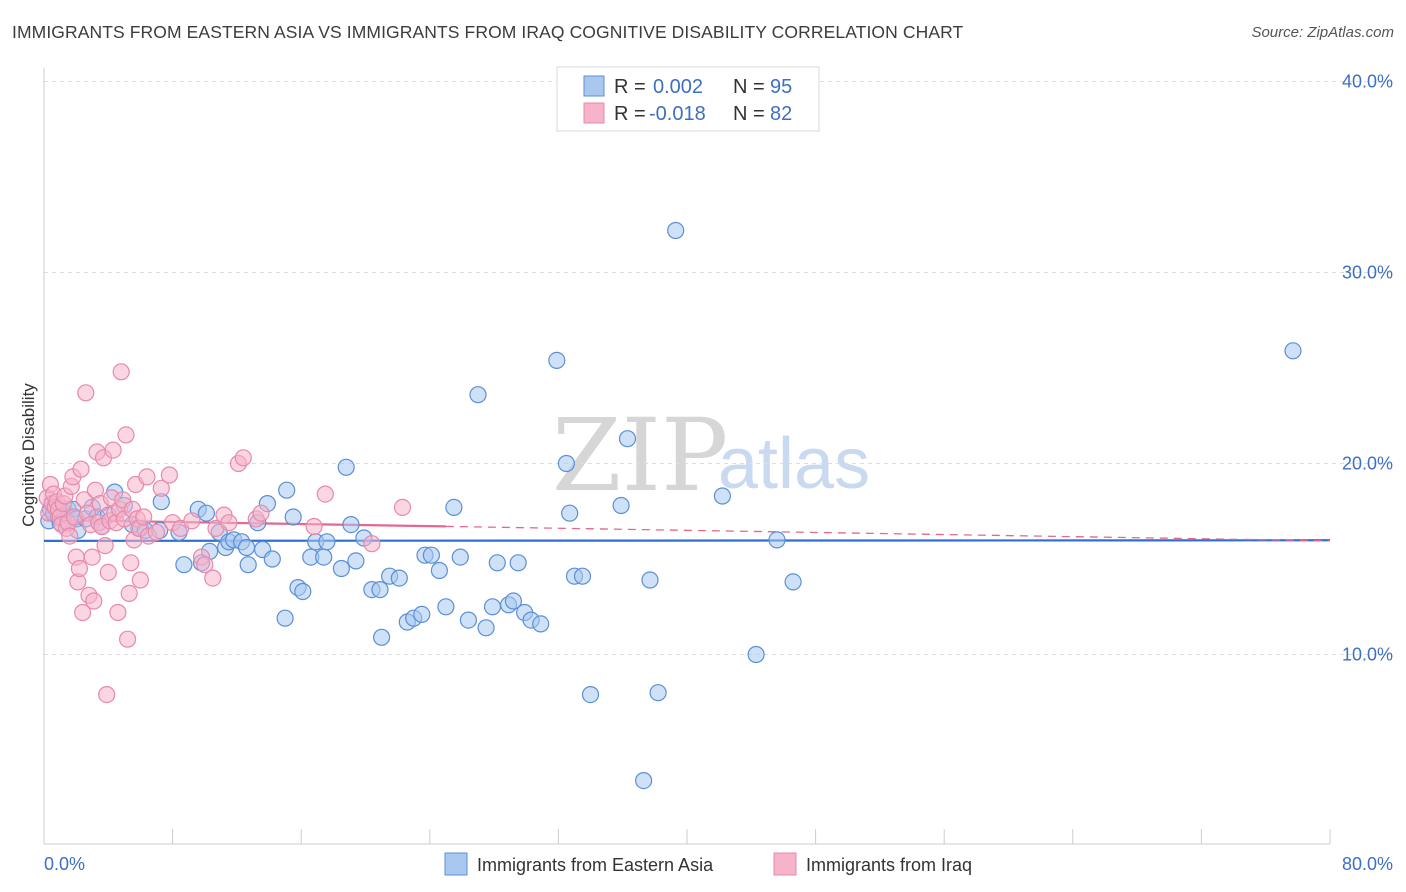 This screenshot has width=1406, height=892. What do you see at coordinates (1367, 273) in the screenshot?
I see `y-tick-label: 30.0%` at bounding box center [1367, 273].